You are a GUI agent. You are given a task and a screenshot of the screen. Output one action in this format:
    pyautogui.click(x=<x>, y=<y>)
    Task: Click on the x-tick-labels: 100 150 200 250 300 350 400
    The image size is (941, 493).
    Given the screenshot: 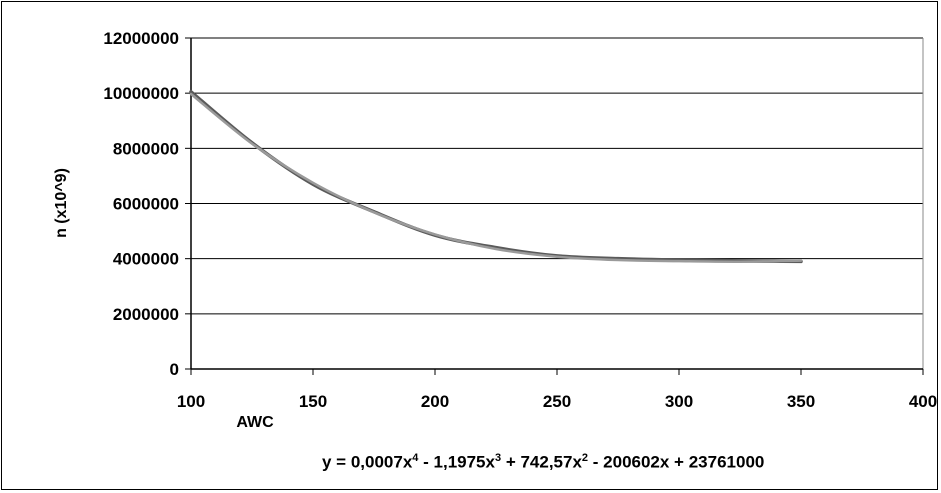 What is the action you would take?
    pyautogui.click(x=557, y=401)
    